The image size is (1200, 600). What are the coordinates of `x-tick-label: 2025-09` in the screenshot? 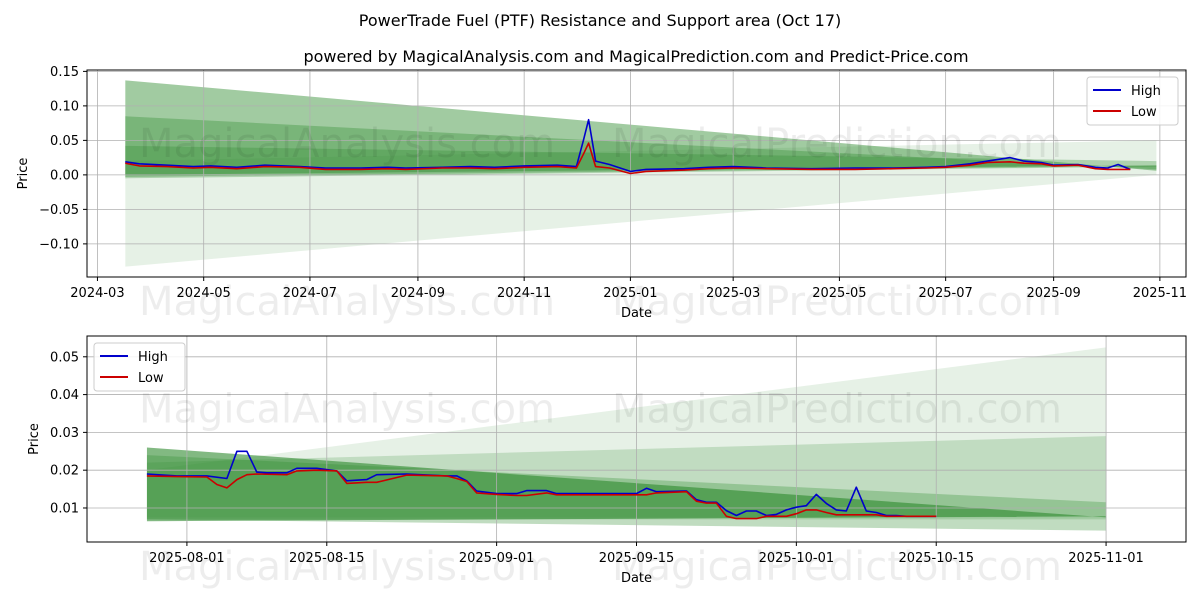 It's located at (1053, 293).